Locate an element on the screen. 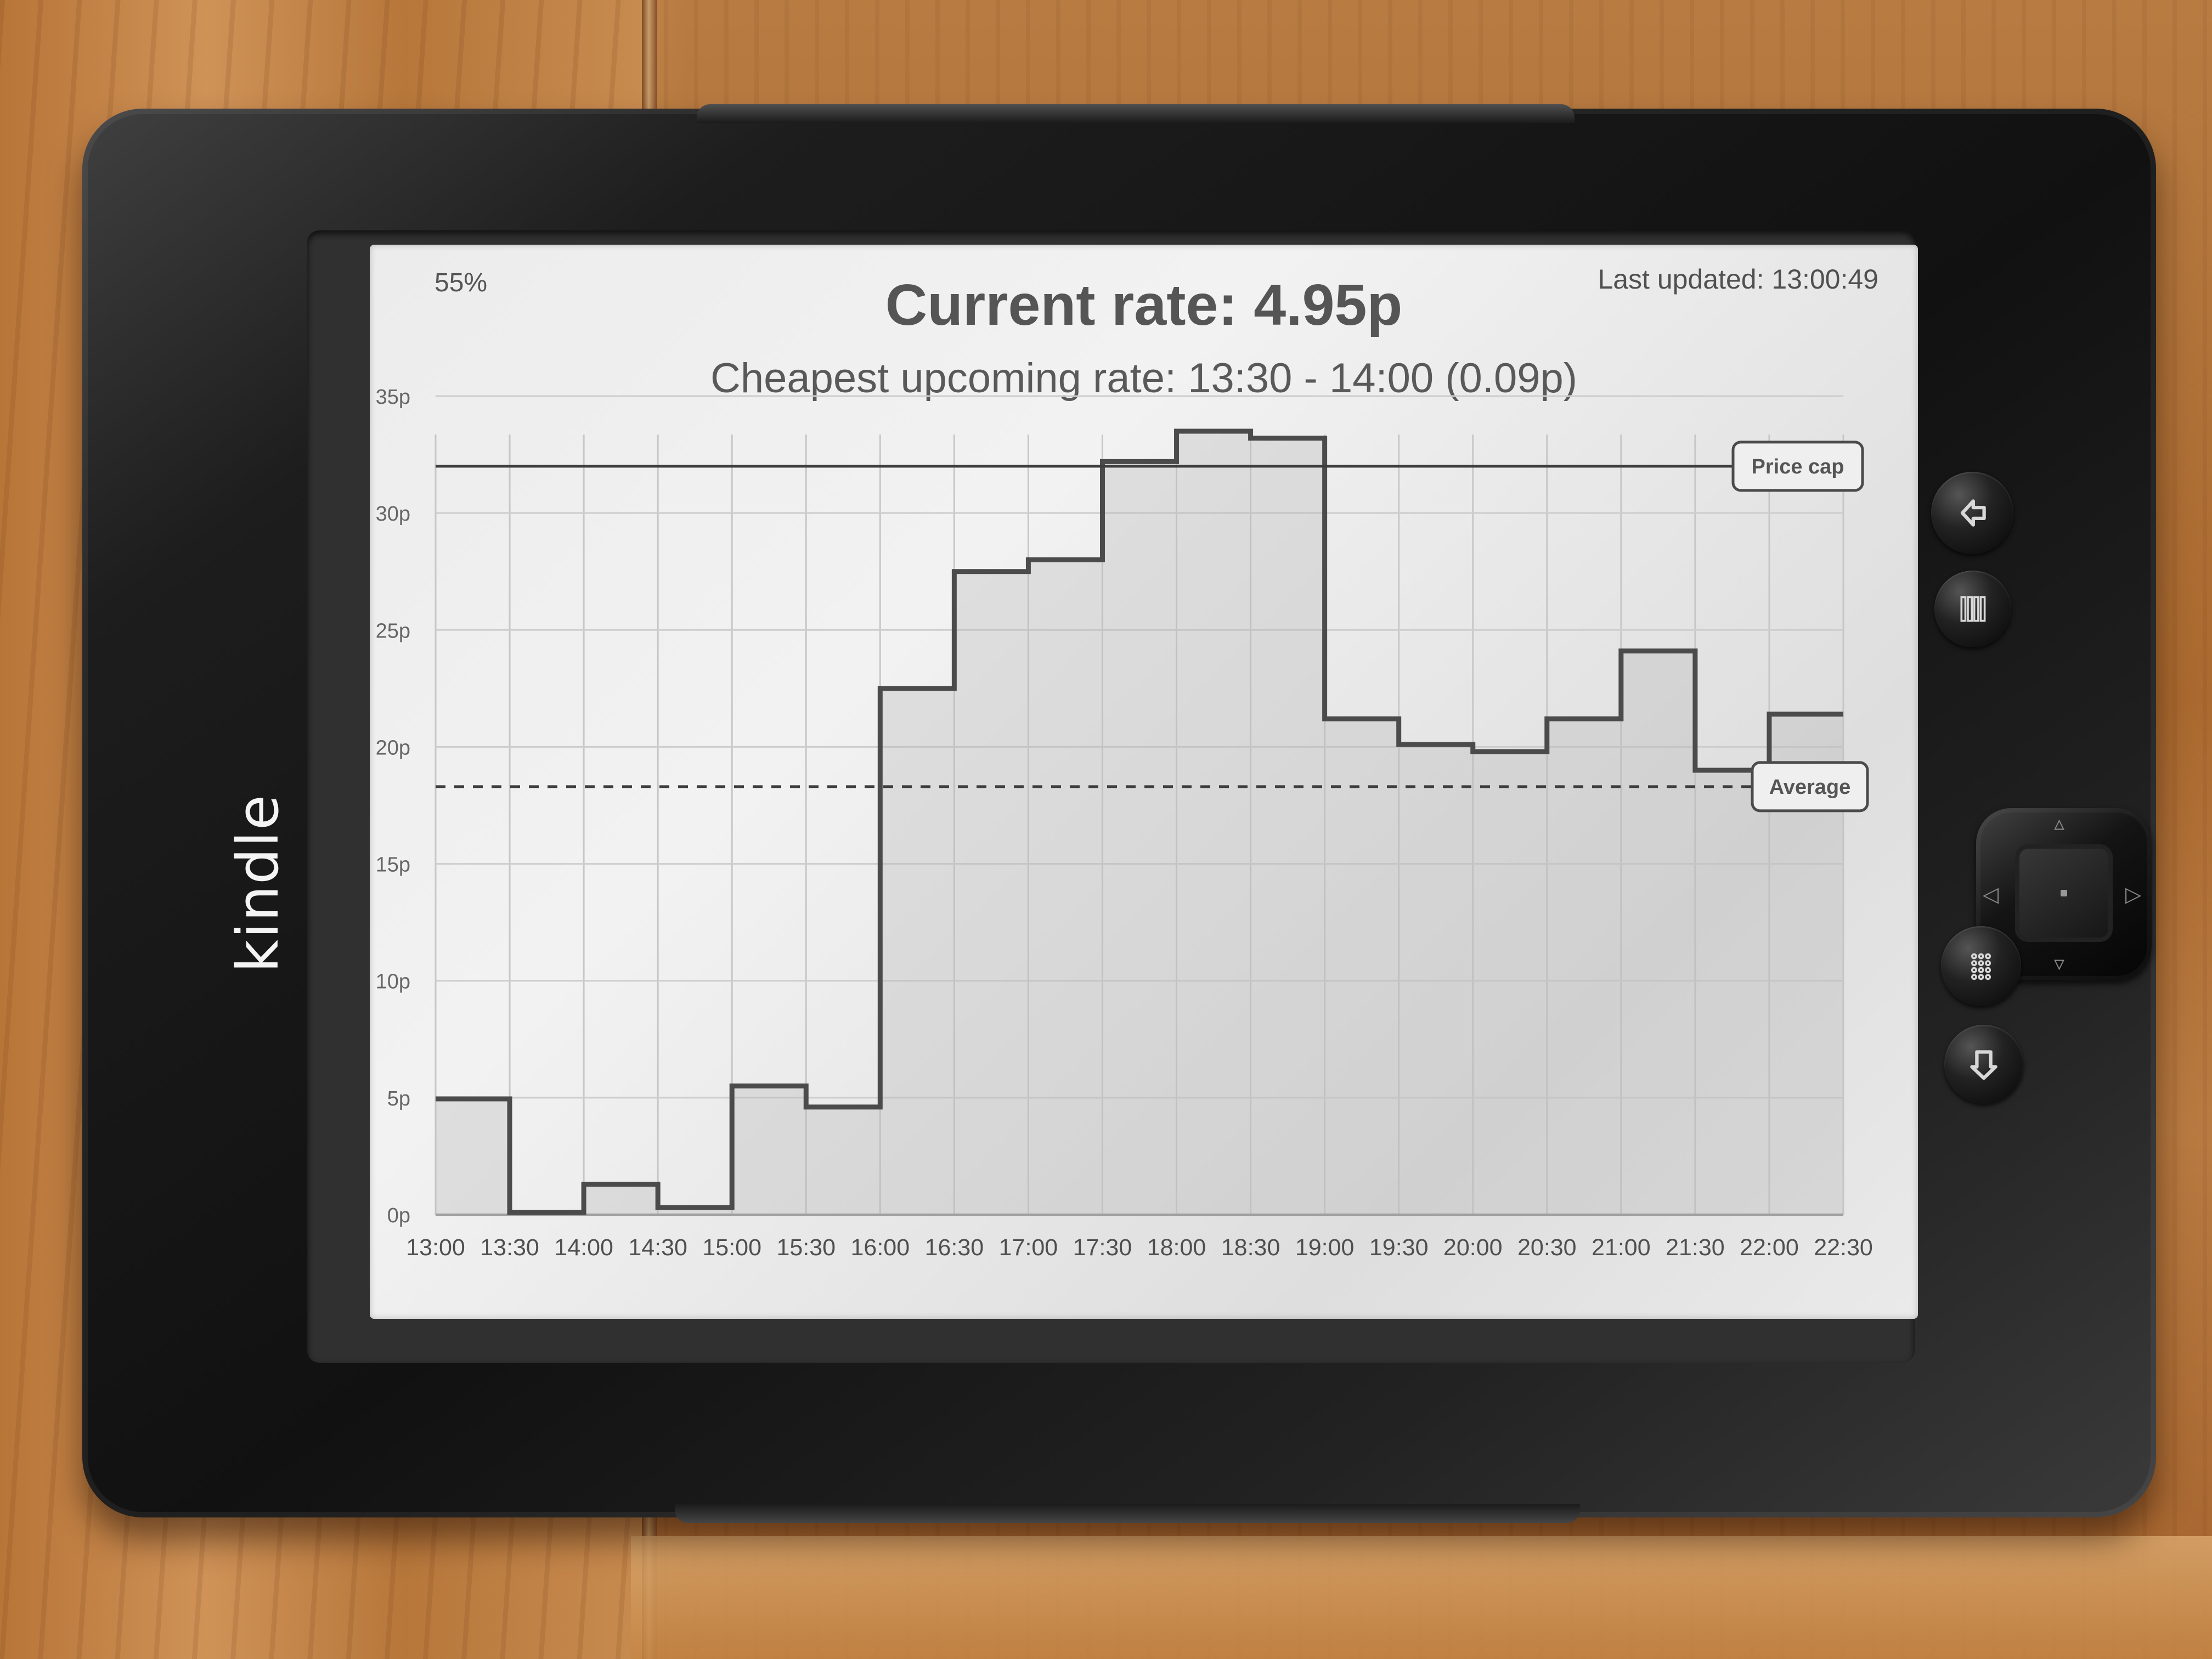  menu-icon is located at coordinates (1973, 609).